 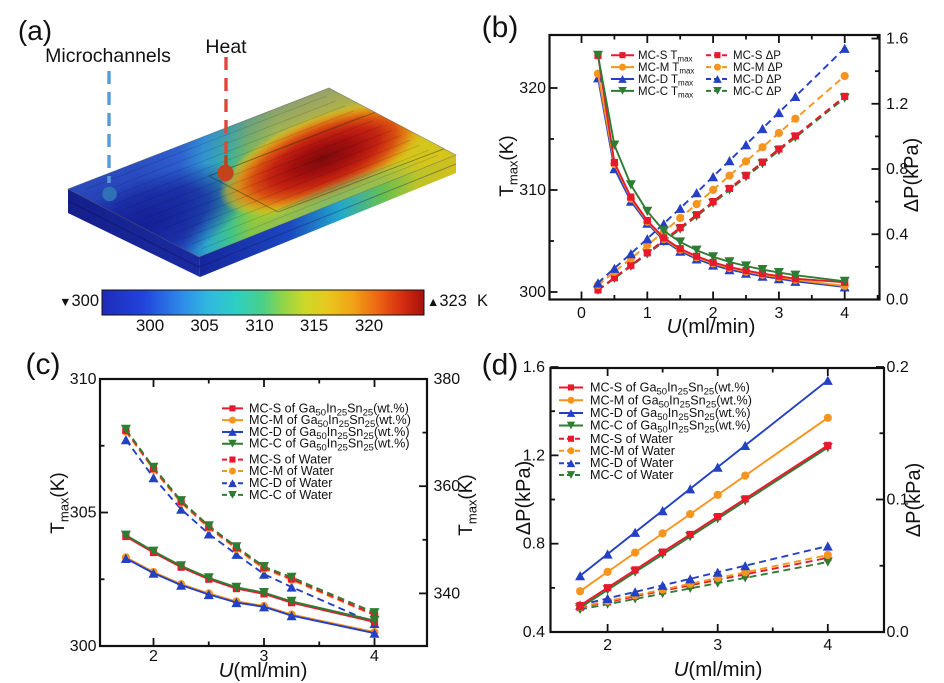 I want to click on svg-text: 340, so click(x=447, y=593).